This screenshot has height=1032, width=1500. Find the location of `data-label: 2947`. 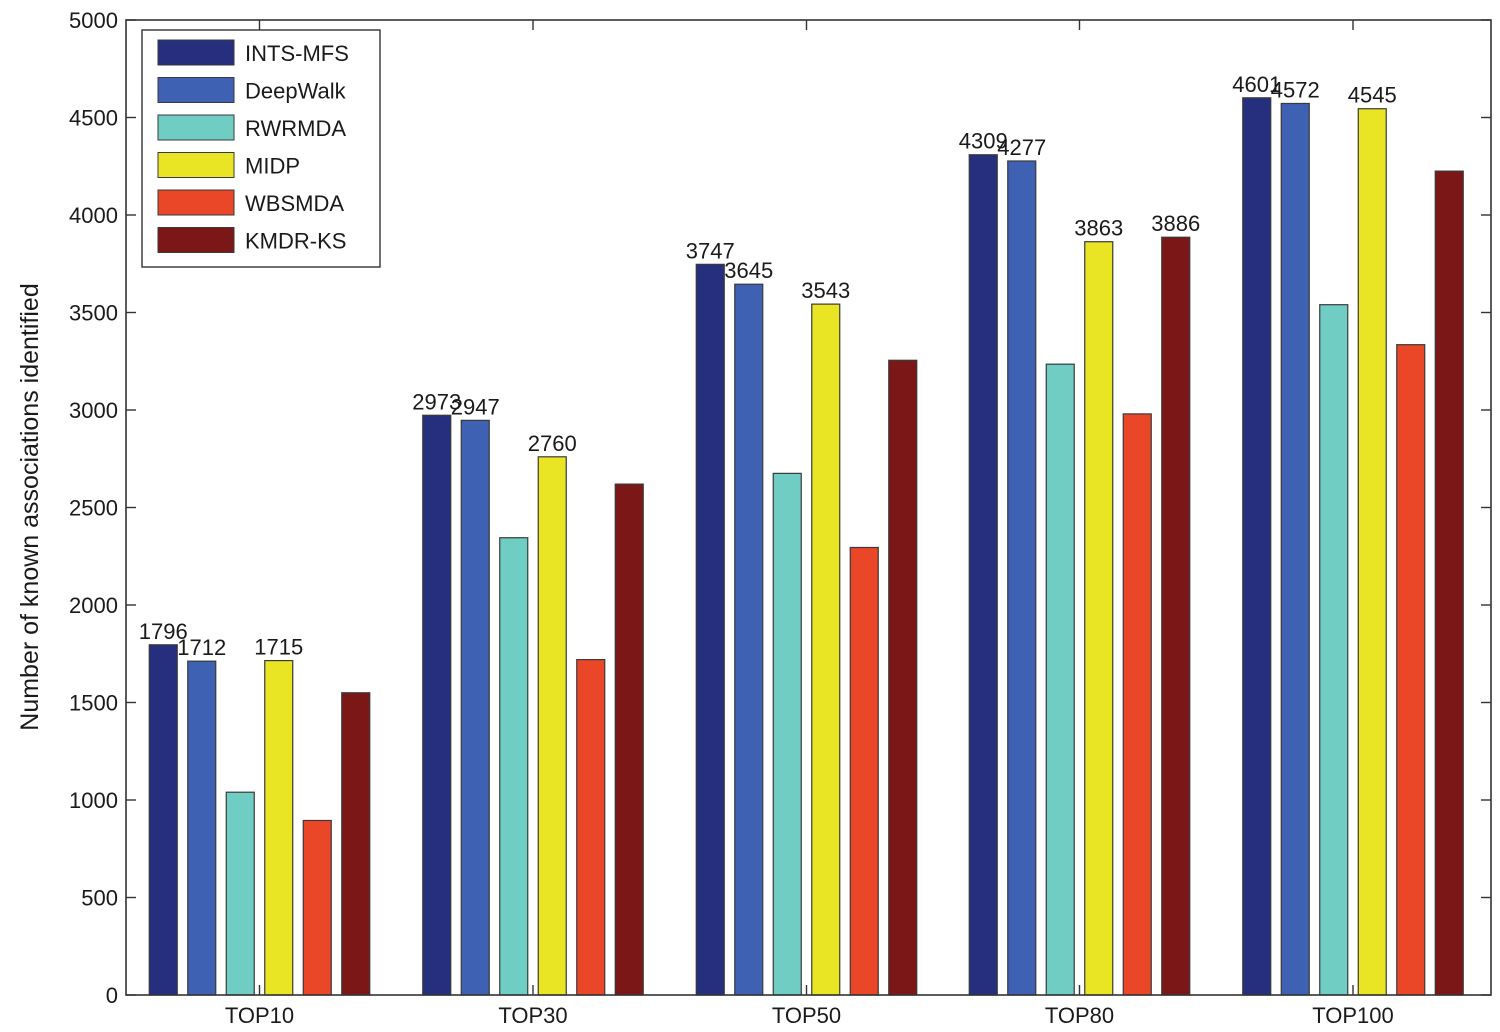

data-label: 2947 is located at coordinates (475, 406).